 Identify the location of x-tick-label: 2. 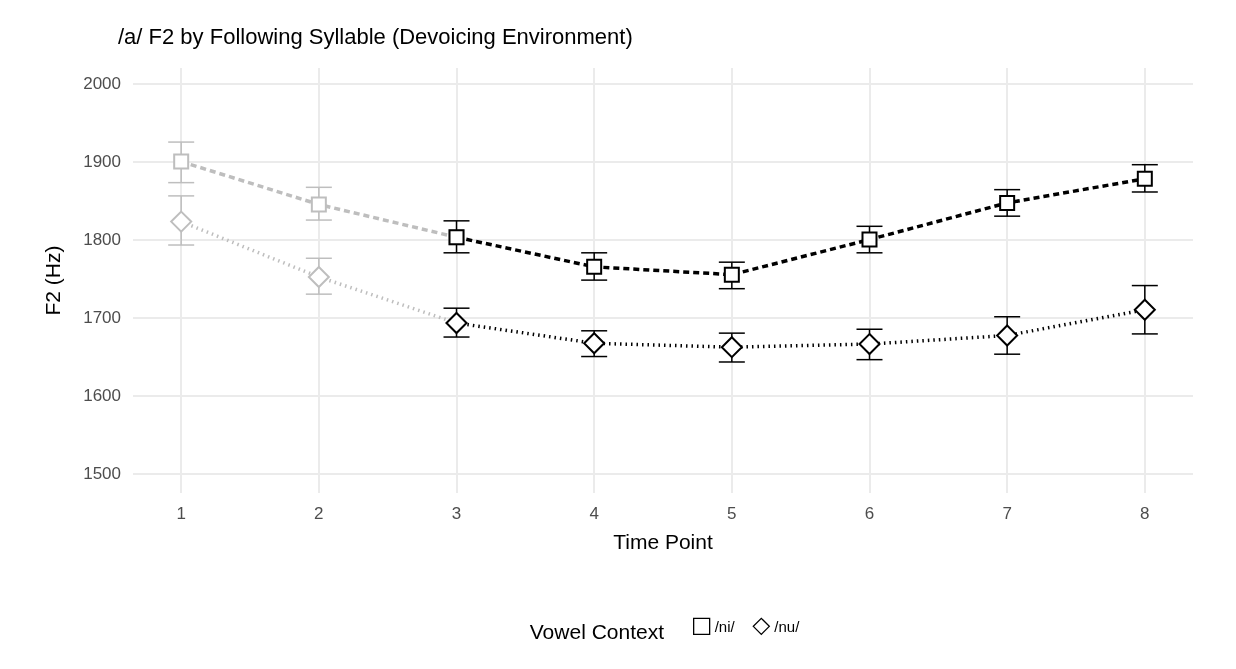
(319, 513).